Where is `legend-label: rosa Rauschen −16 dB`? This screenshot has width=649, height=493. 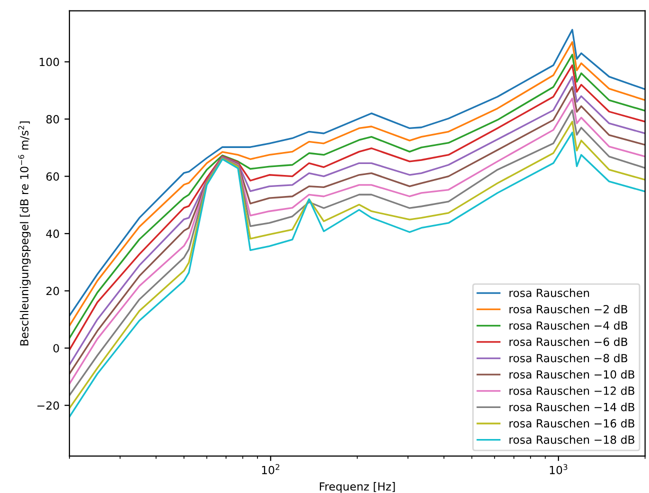
legend-label: rosa Rauschen −16 dB is located at coordinates (572, 423).